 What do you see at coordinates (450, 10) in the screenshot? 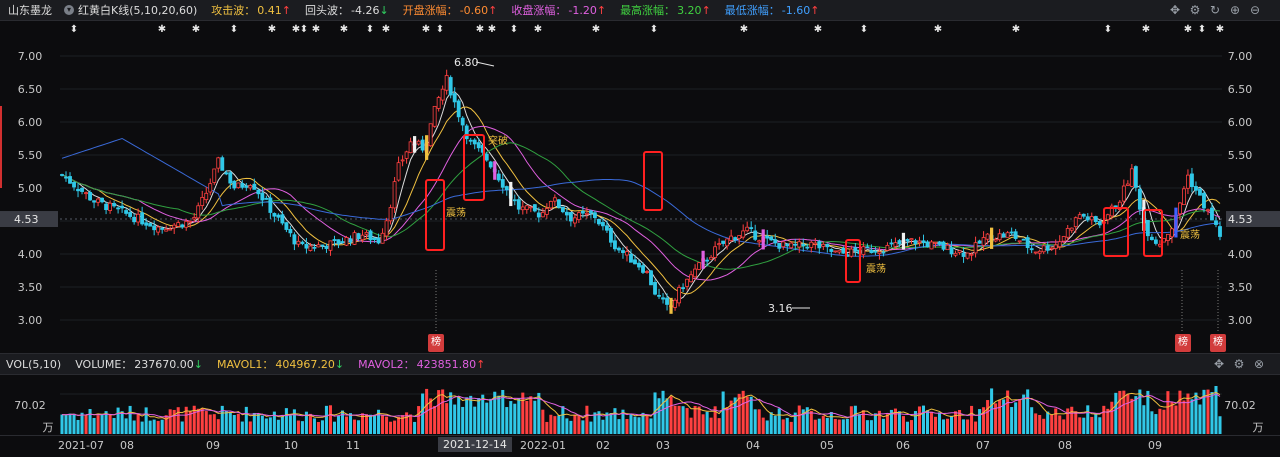
I see `indicator-open-change: 开盘涨幅： -0.60↑` at bounding box center [450, 10].